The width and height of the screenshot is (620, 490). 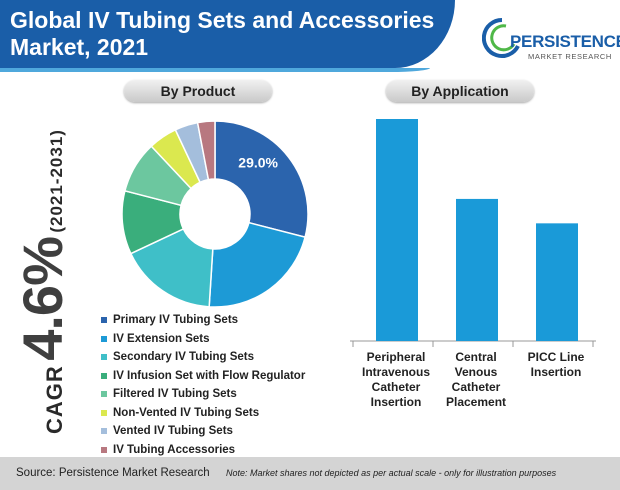 I want to click on legend-label: IV Tubing Accessories, so click(x=174, y=449).